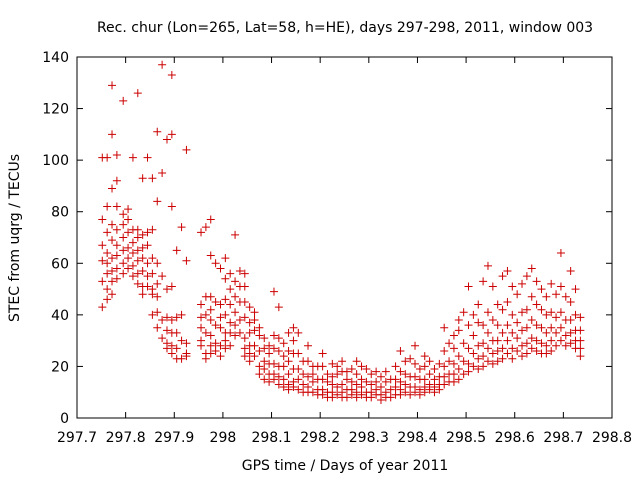 The height and width of the screenshot is (480, 640). What do you see at coordinates (126, 438) in the screenshot?
I see `x-tick-label: 297.8` at bounding box center [126, 438].